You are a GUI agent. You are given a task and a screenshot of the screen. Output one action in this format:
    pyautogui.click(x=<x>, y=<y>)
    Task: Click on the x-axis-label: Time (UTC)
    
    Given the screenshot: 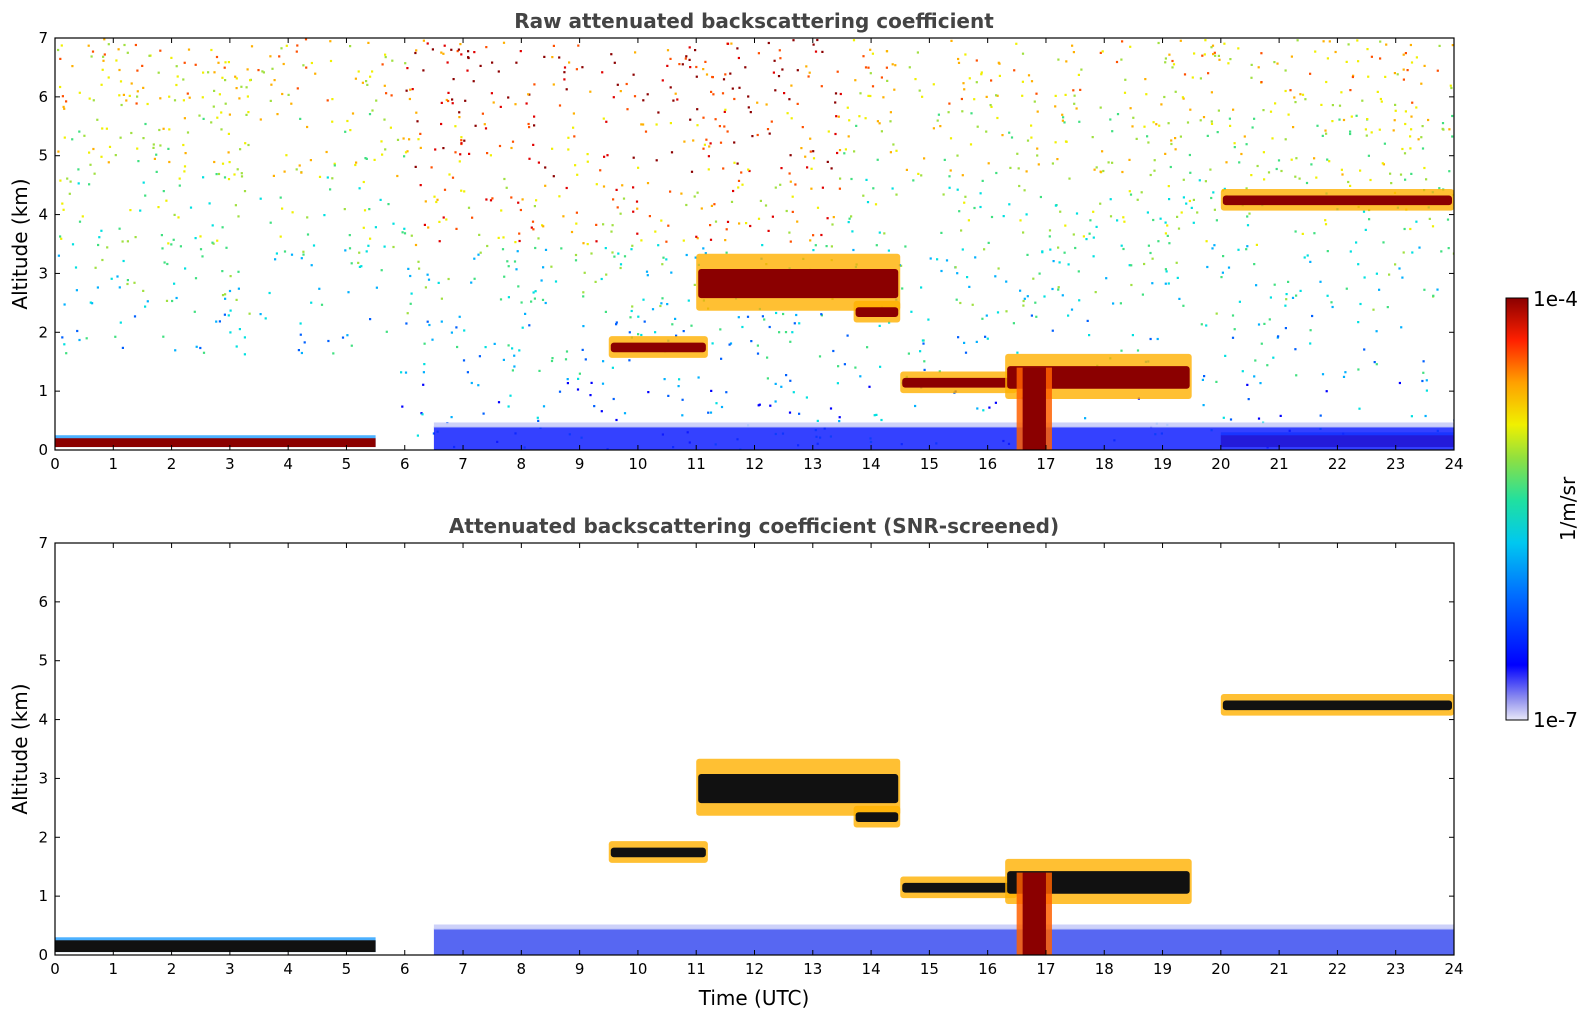 What is the action you would take?
    pyautogui.click(x=754, y=998)
    